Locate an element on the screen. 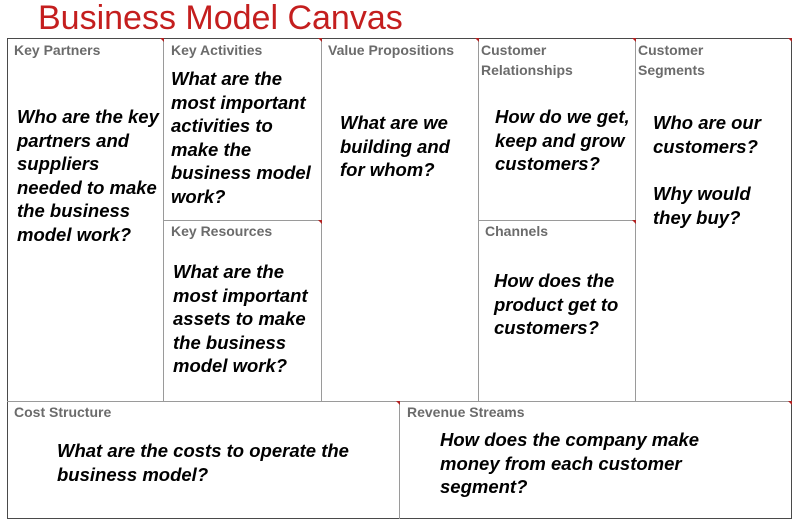  customer-relationships-label-line1: Customer is located at coordinates (514, 50).